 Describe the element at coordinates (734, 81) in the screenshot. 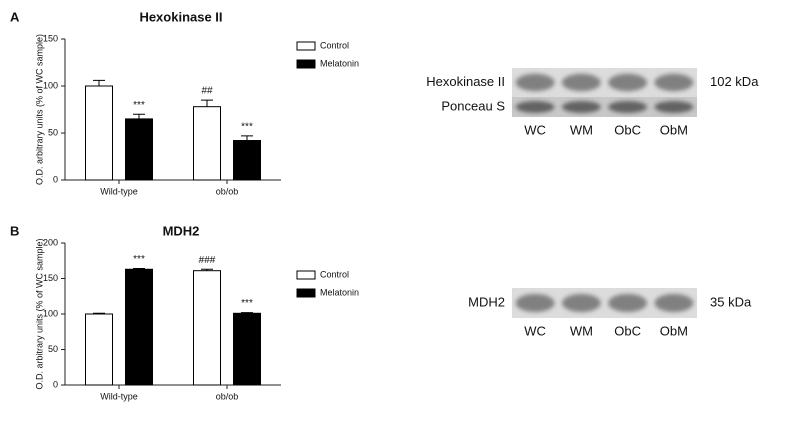

I see `blot-size-label: 102 kDa` at that location.